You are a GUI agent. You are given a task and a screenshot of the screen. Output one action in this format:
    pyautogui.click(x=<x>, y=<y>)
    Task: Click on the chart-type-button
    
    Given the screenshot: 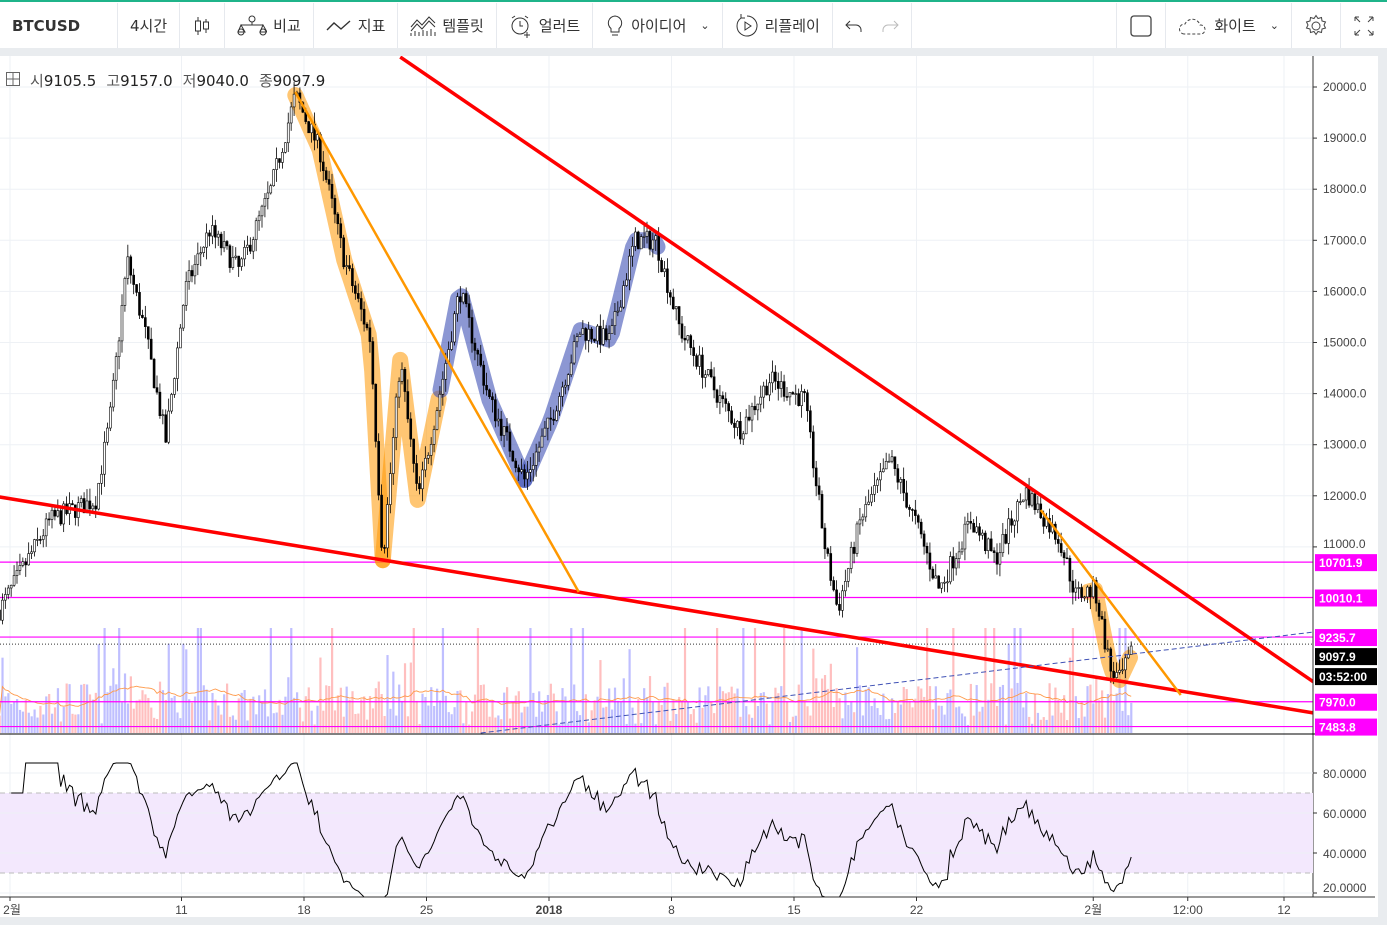 What is the action you would take?
    pyautogui.click(x=203, y=25)
    